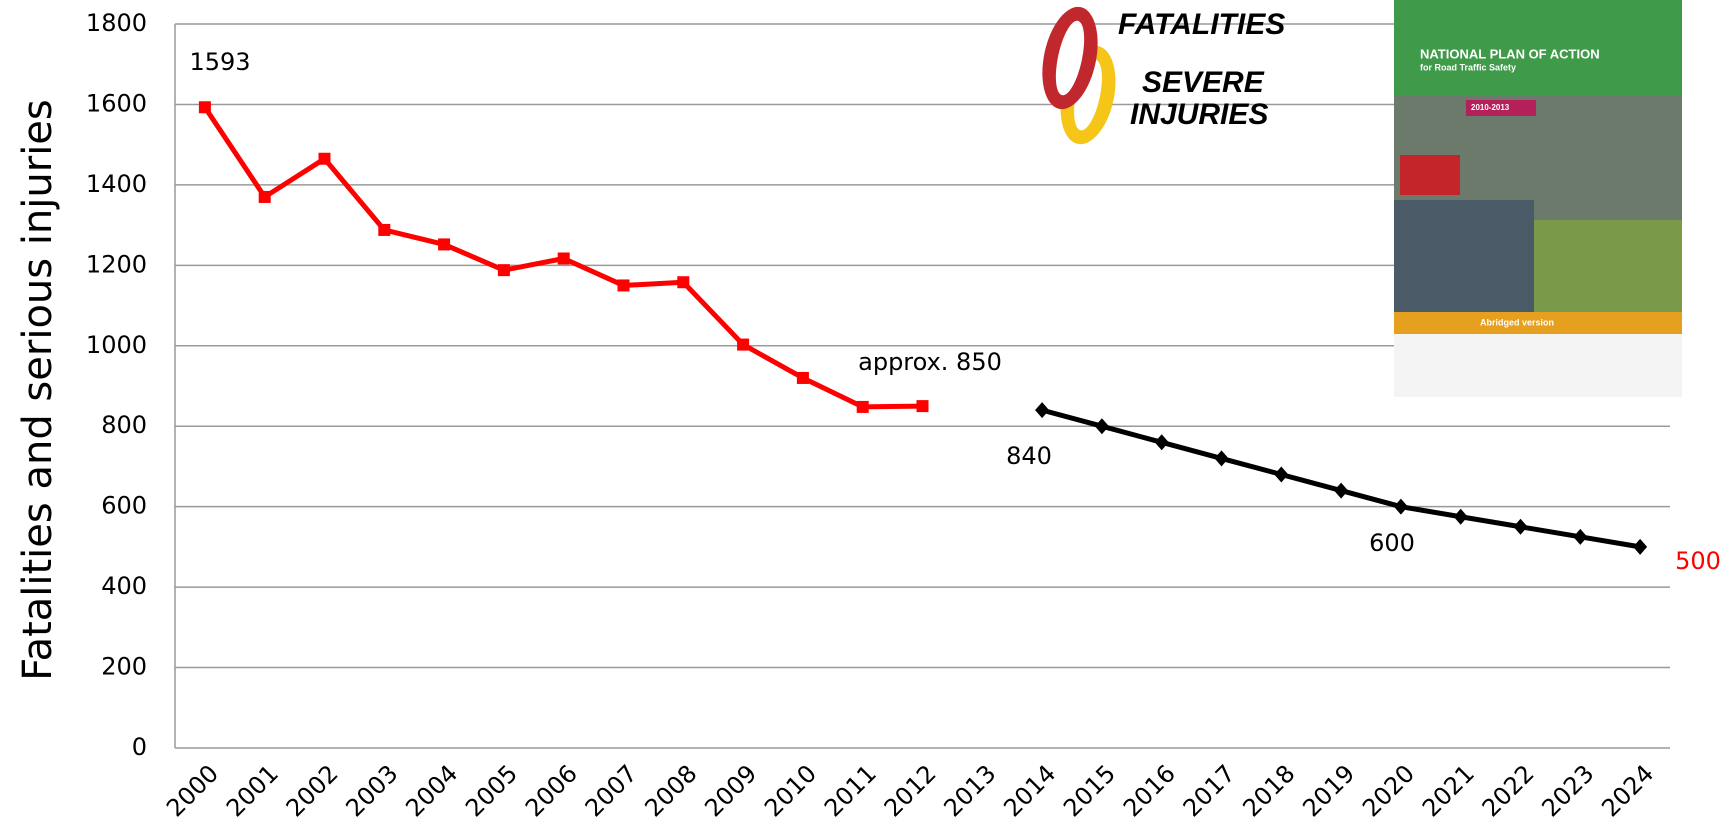 Image resolution: width=1731 pixels, height=838 pixels. Describe the element at coordinates (219, 62) in the screenshot. I see `annotation: 1593` at that location.